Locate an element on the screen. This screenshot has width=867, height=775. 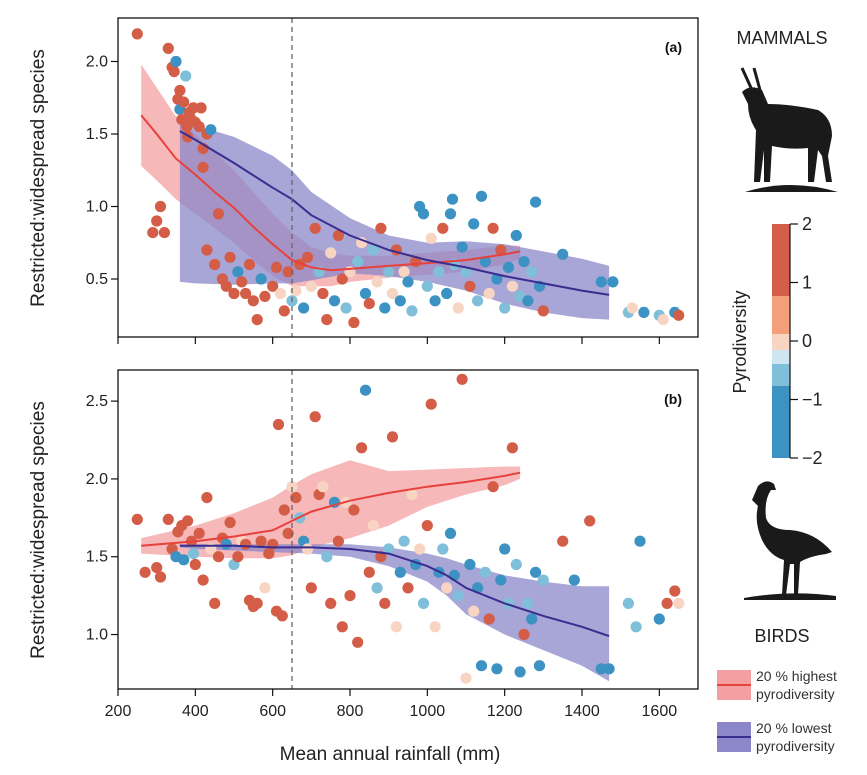
x-tick-label: 200 is located at coordinates (118, 711).